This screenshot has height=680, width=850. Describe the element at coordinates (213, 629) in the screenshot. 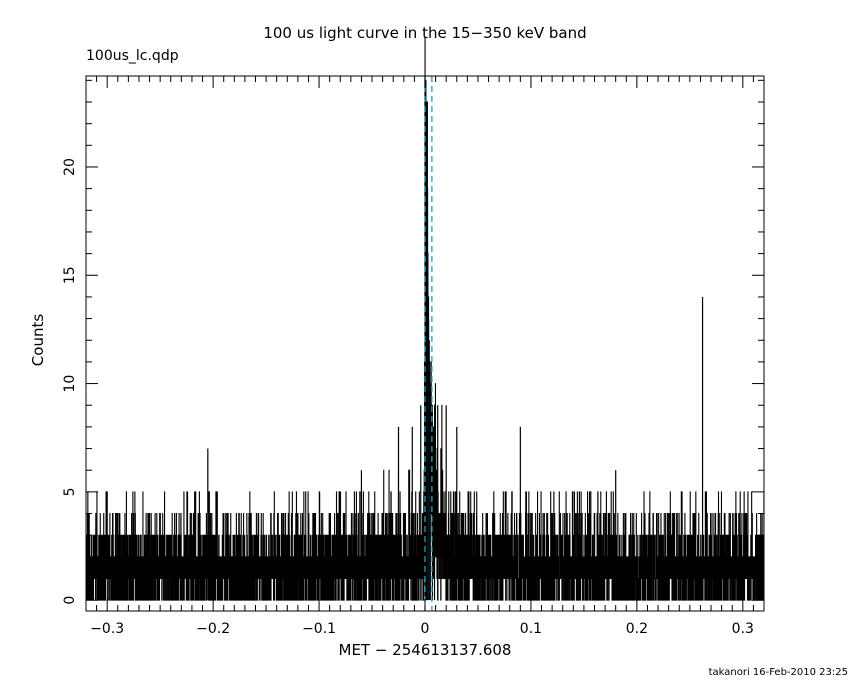

I see `x-tick-label: −0.2` at that location.